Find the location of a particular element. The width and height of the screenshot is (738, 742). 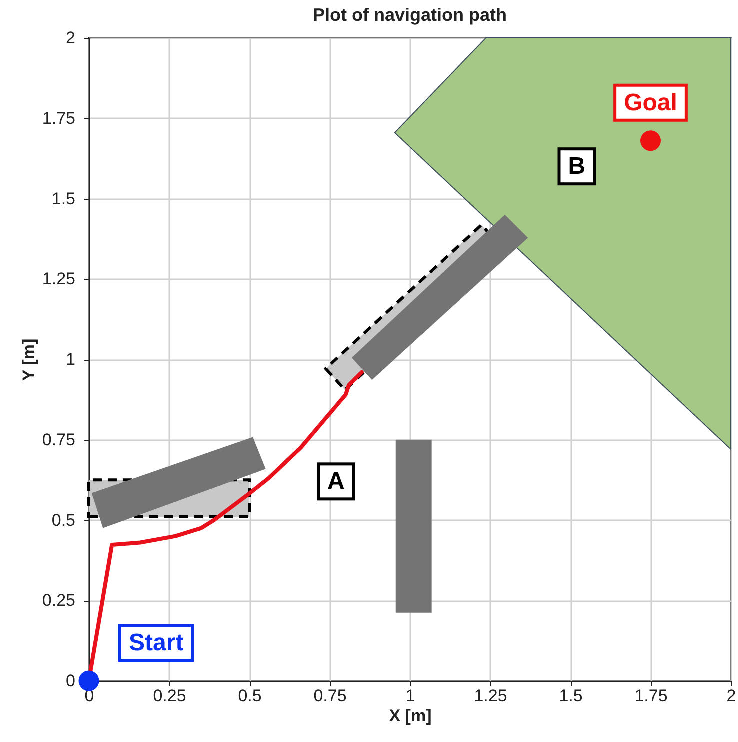

y-tick-label: 1.25 is located at coordinates (59, 279).